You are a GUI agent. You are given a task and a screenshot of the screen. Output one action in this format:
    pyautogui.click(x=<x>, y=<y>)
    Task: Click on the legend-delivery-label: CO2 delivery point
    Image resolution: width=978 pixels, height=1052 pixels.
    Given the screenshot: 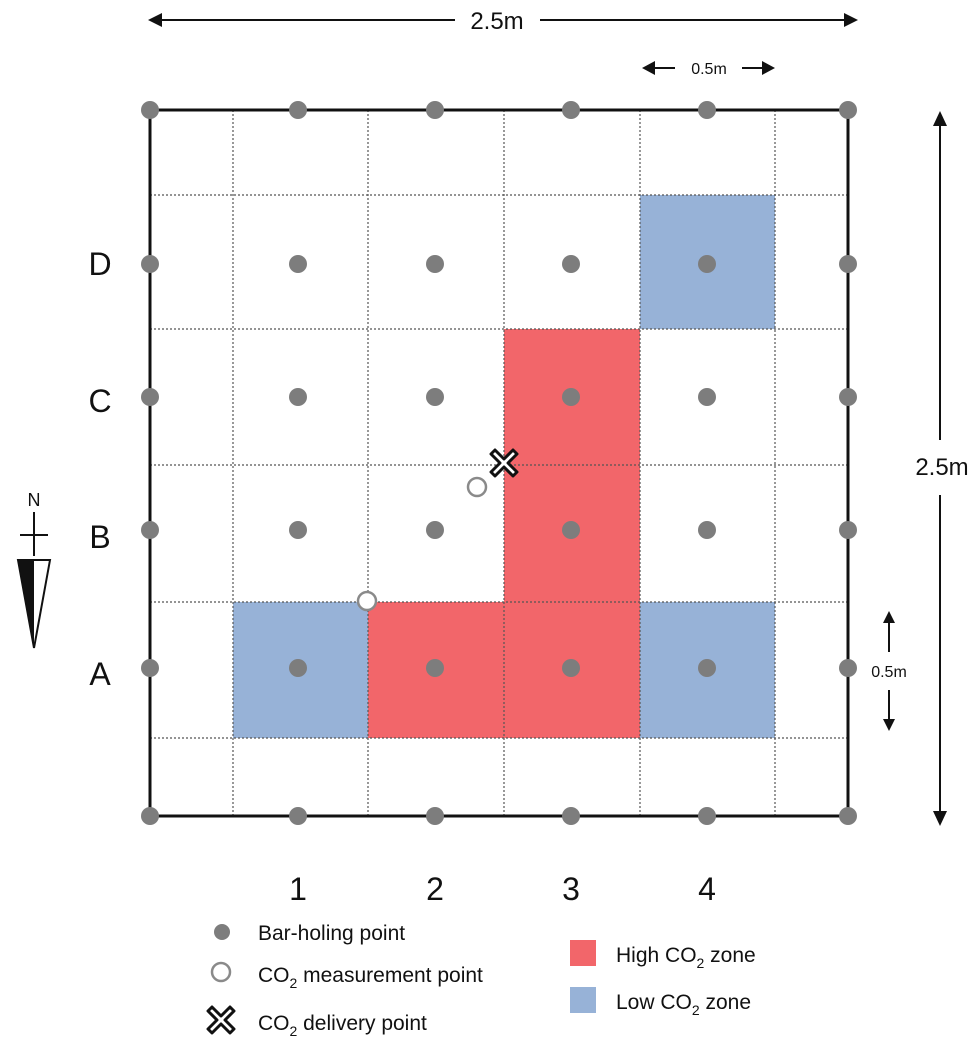 What is the action you would take?
    pyautogui.click(x=342, y=1025)
    